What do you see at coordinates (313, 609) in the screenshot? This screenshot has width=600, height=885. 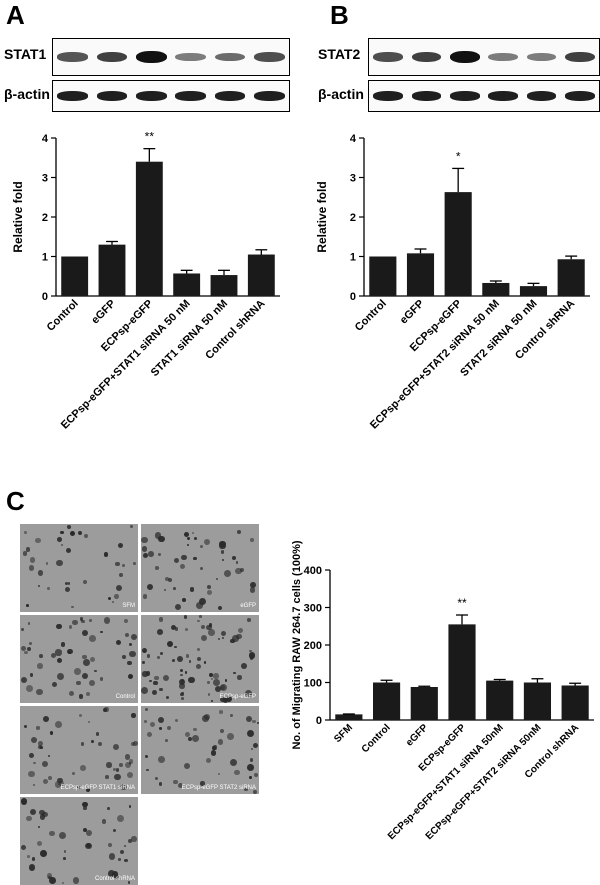 I see `y-tick-label: 300` at bounding box center [313, 609].